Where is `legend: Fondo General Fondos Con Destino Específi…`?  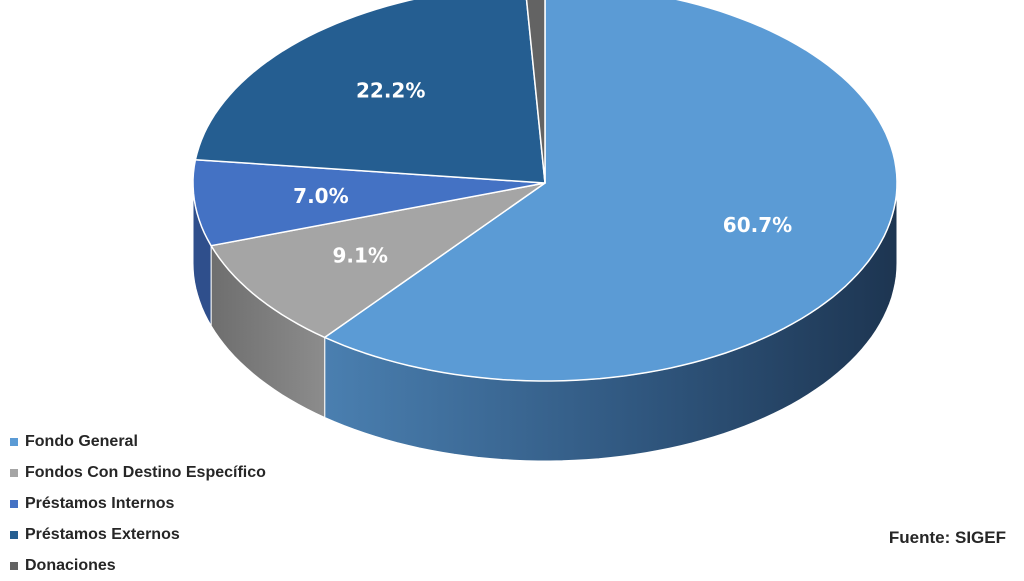 legend: Fondo General Fondos Con Destino Específi… is located at coordinates (138, 503).